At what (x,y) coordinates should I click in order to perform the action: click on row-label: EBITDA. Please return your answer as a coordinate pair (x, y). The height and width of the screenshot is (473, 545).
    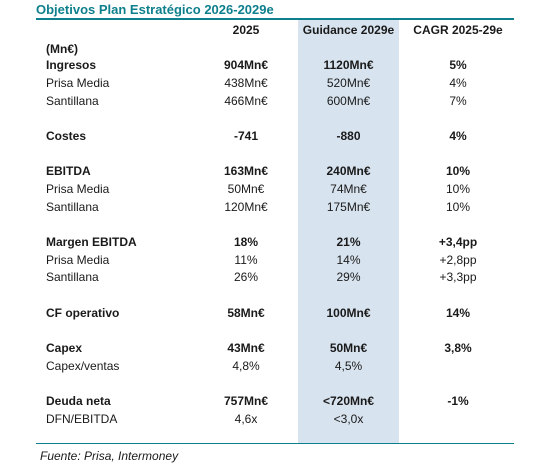
    Looking at the image, I should click on (68, 171).